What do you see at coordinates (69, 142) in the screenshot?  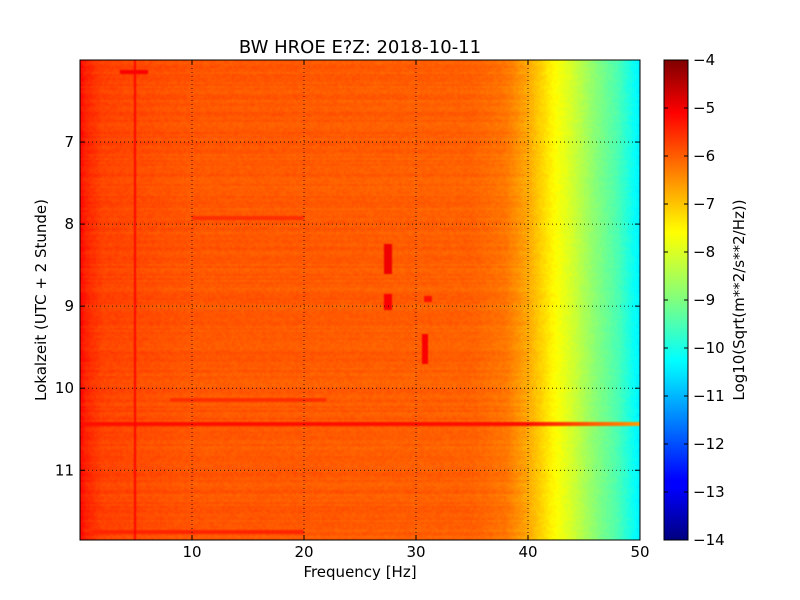 I see `y-tick-label: 7` at bounding box center [69, 142].